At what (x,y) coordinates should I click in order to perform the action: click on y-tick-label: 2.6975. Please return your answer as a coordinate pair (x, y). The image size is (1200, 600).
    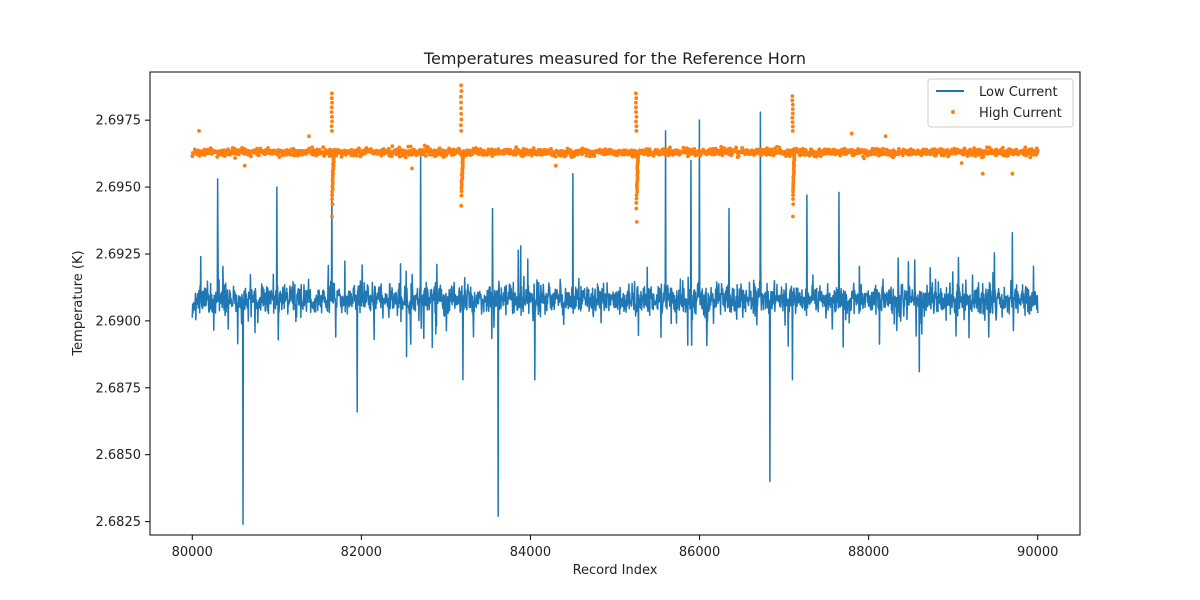
    Looking at the image, I should click on (119, 121).